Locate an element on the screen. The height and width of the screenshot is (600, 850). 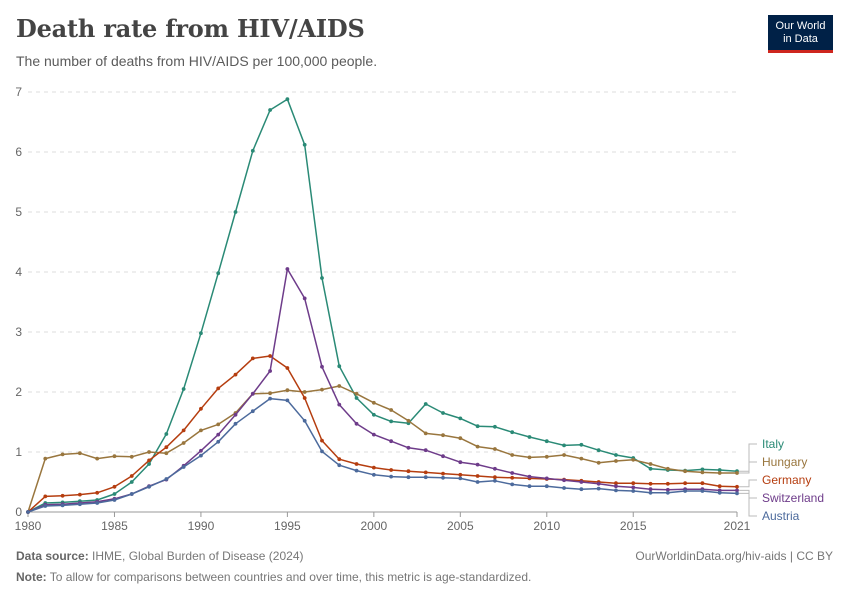
legend-label-italy: Italy is located at coordinates (773, 444).